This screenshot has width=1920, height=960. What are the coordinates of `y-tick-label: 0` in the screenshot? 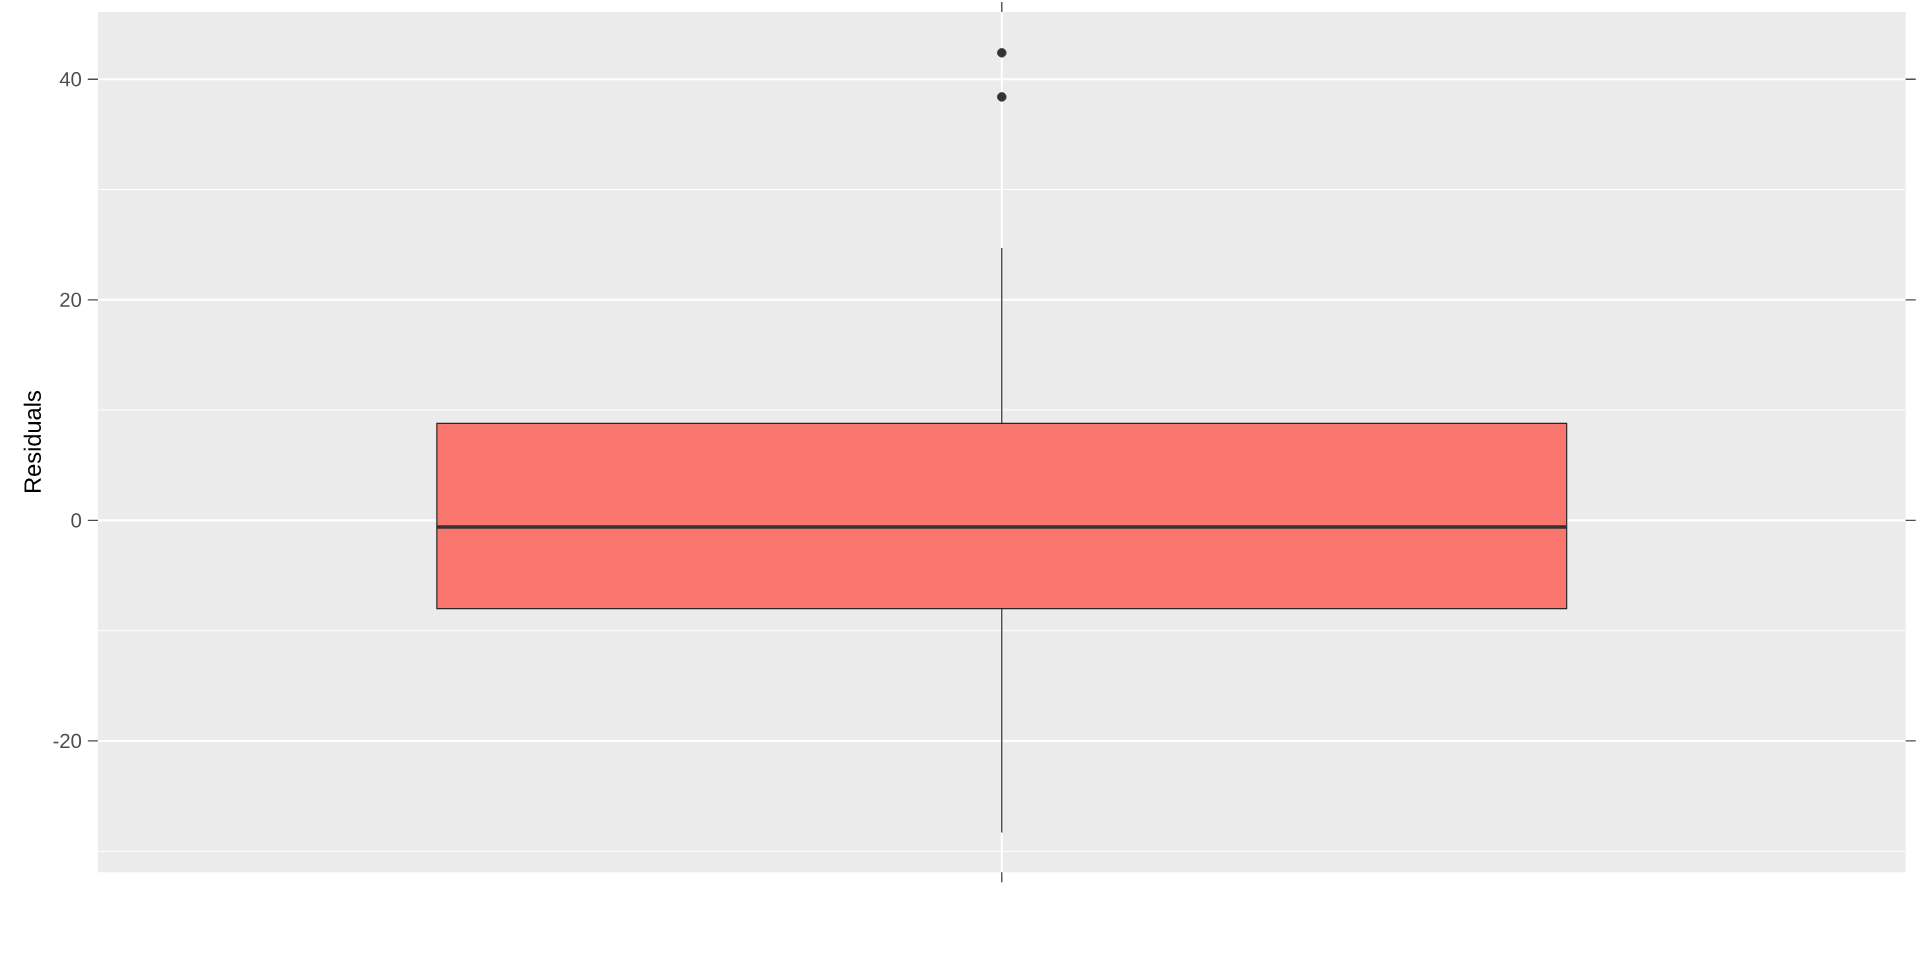 It's located at (76, 520).